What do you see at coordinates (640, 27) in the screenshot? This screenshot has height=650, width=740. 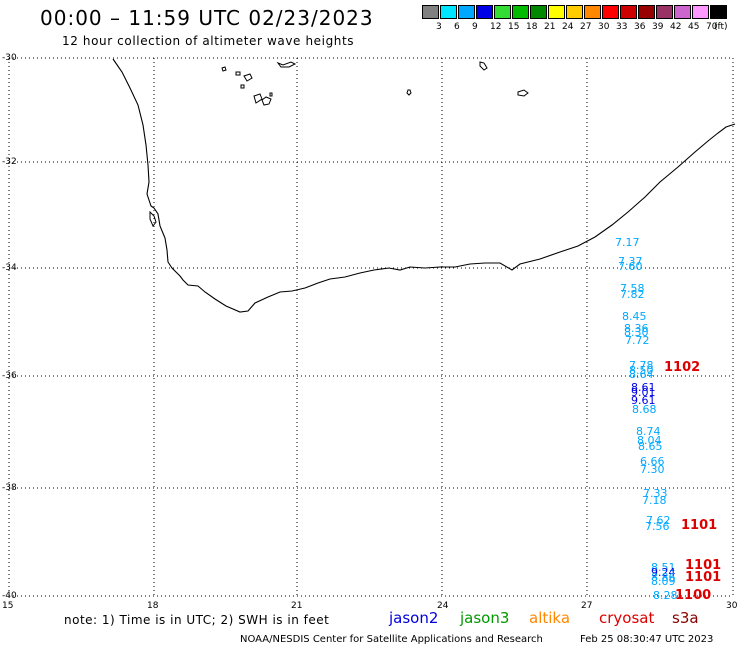 I see `scale-label: 36` at bounding box center [640, 27].